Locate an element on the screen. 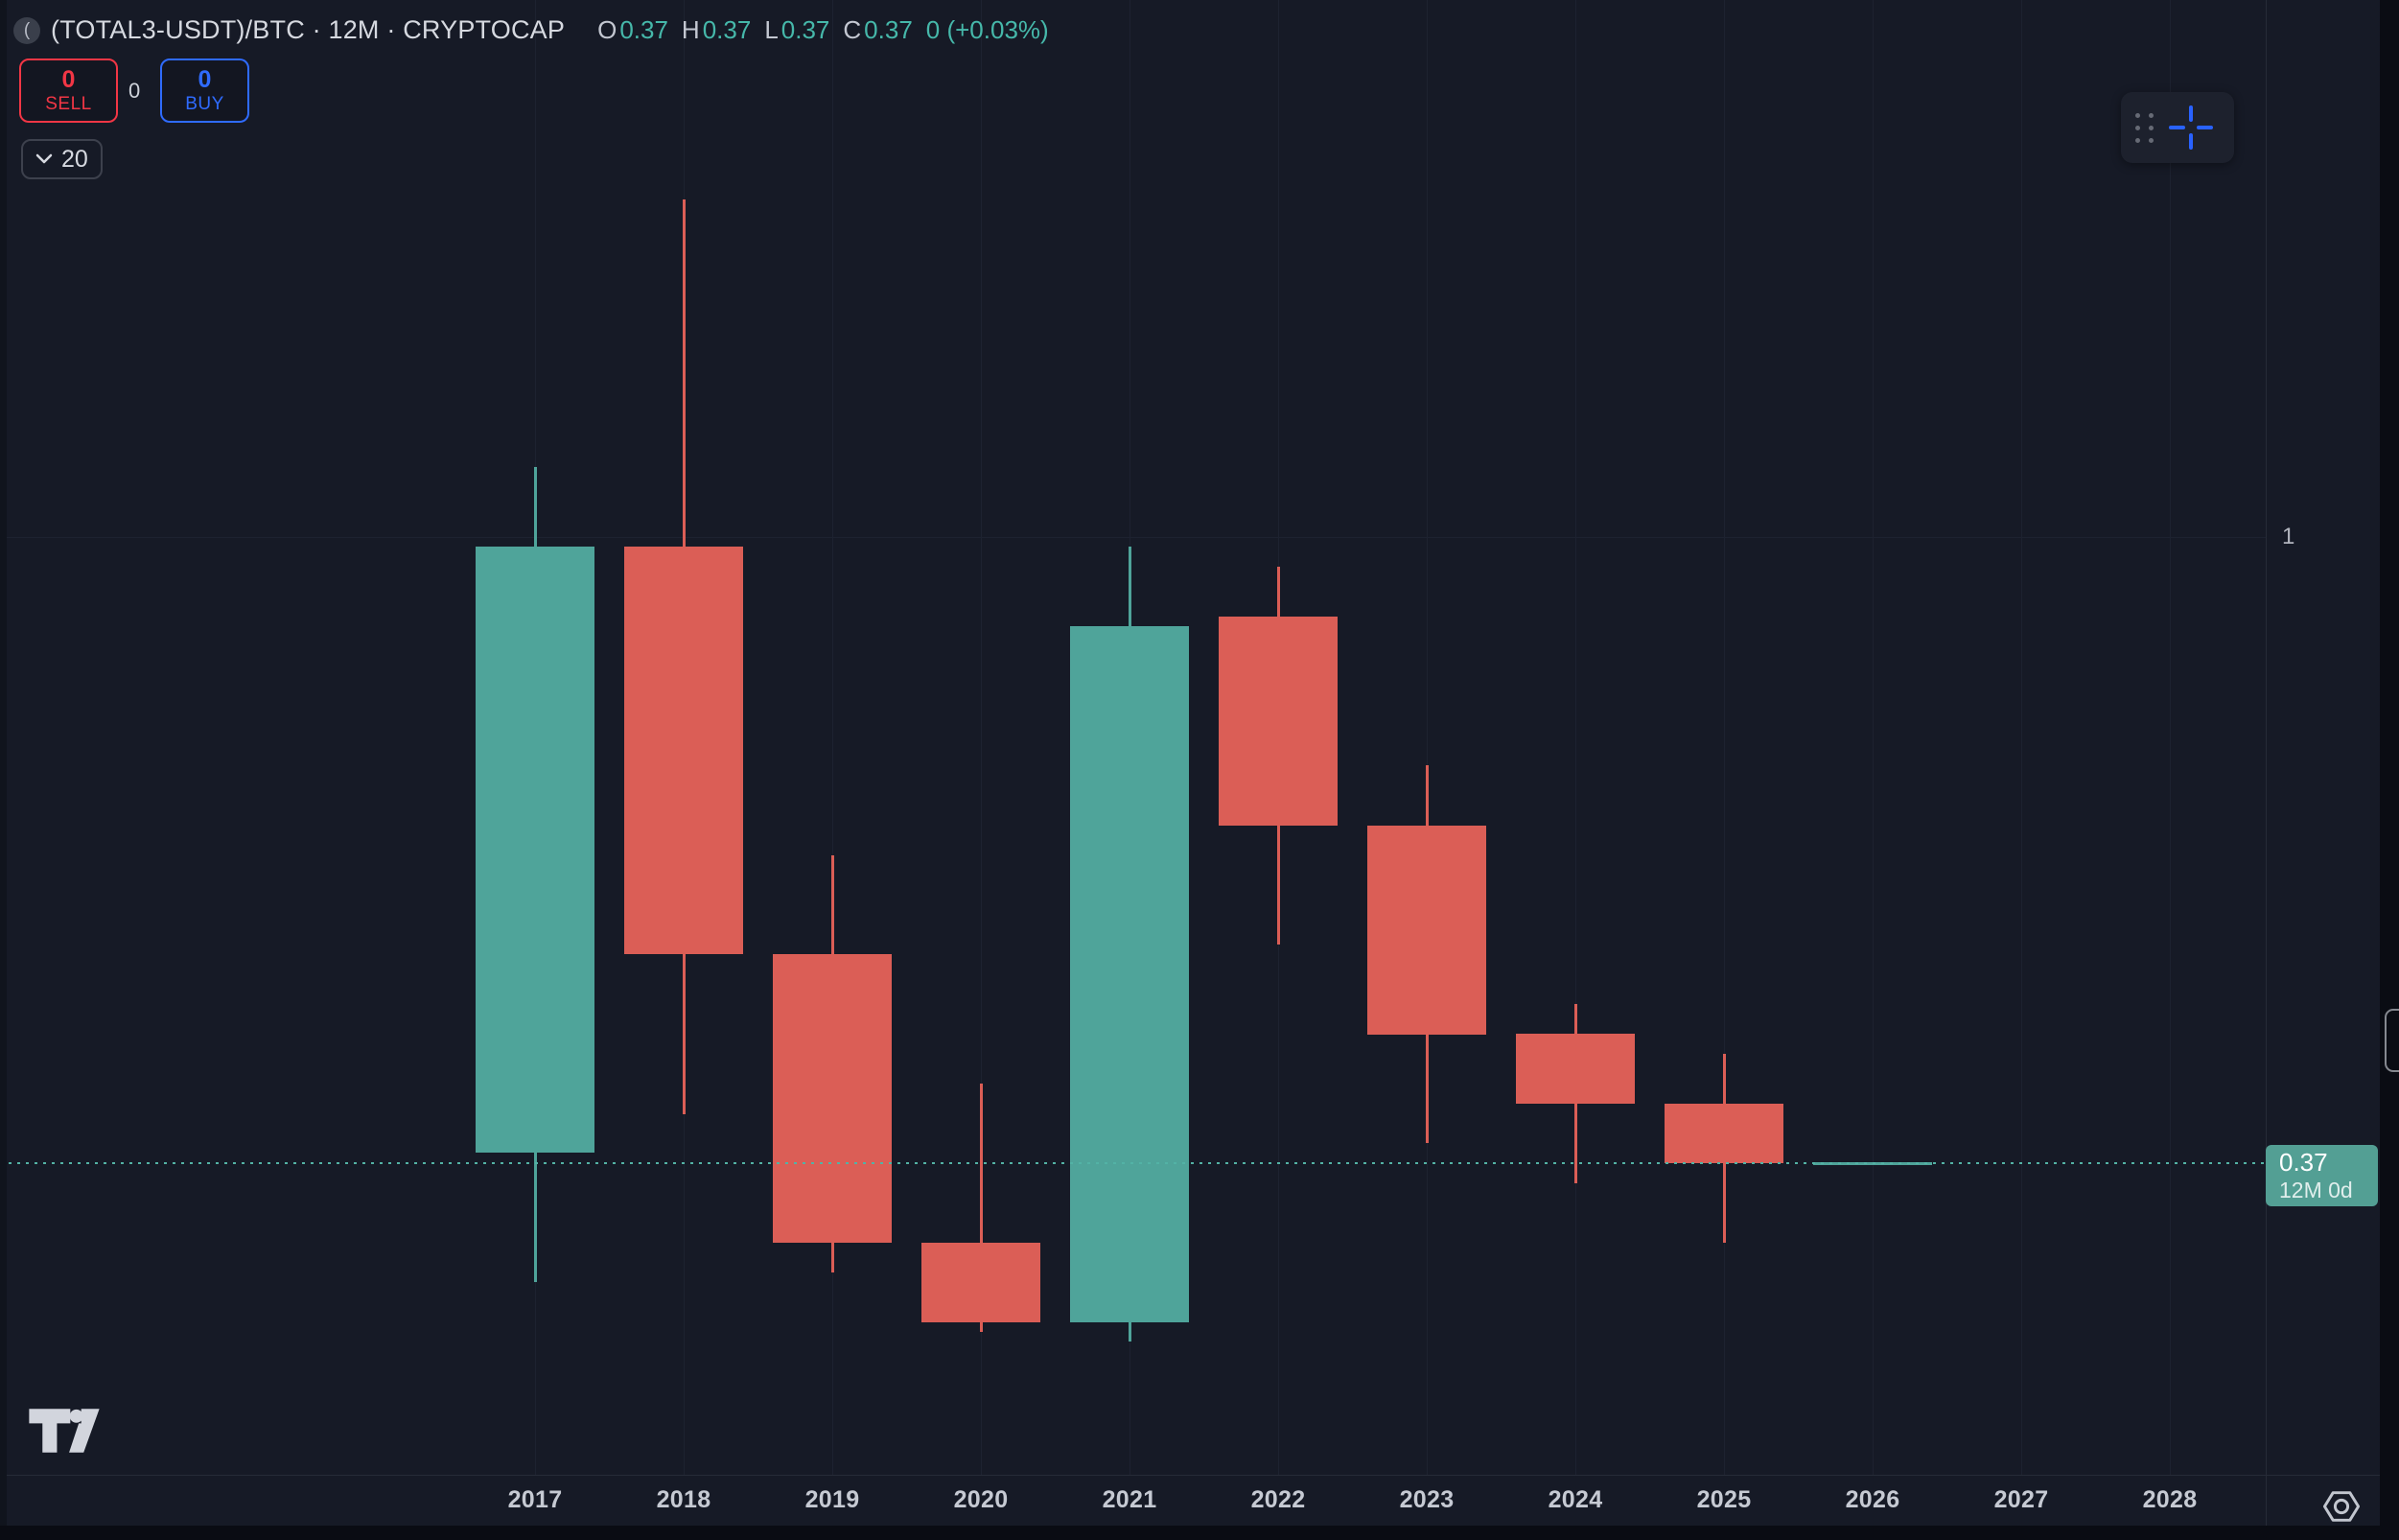  candle-body-2022 is located at coordinates (1278, 721).